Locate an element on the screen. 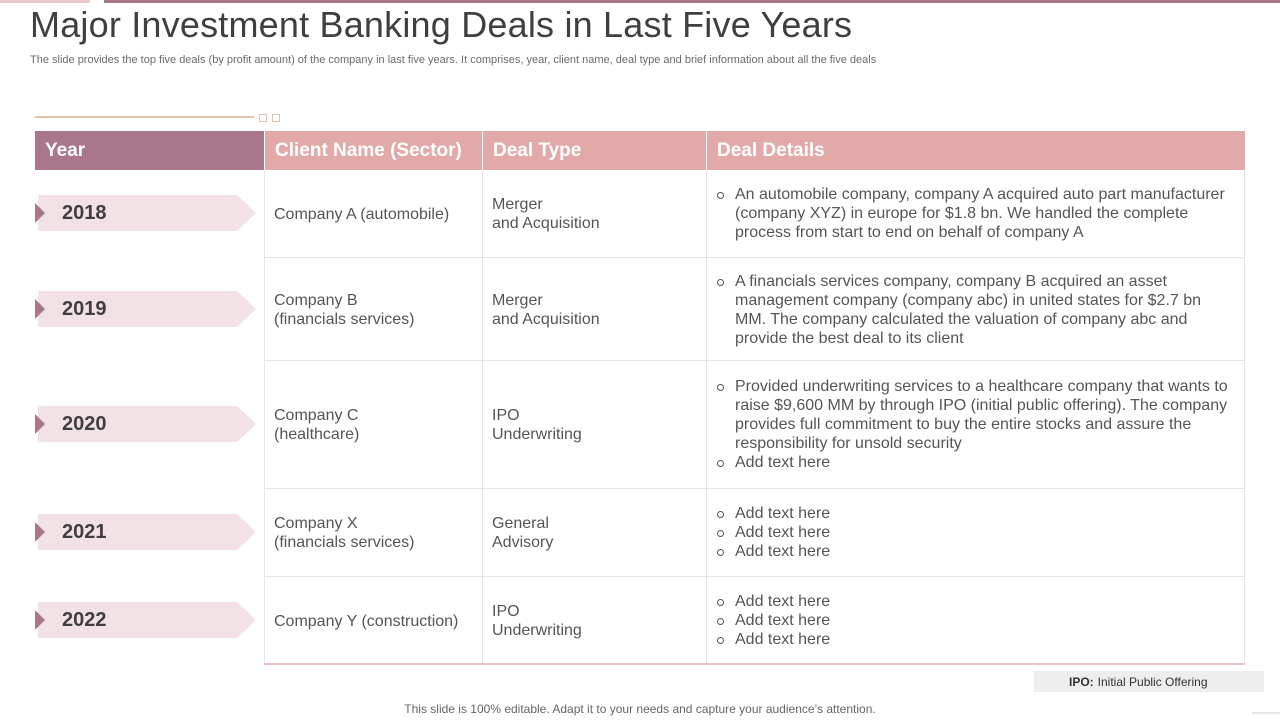  year-tag: 2022 is located at coordinates (146, 620).